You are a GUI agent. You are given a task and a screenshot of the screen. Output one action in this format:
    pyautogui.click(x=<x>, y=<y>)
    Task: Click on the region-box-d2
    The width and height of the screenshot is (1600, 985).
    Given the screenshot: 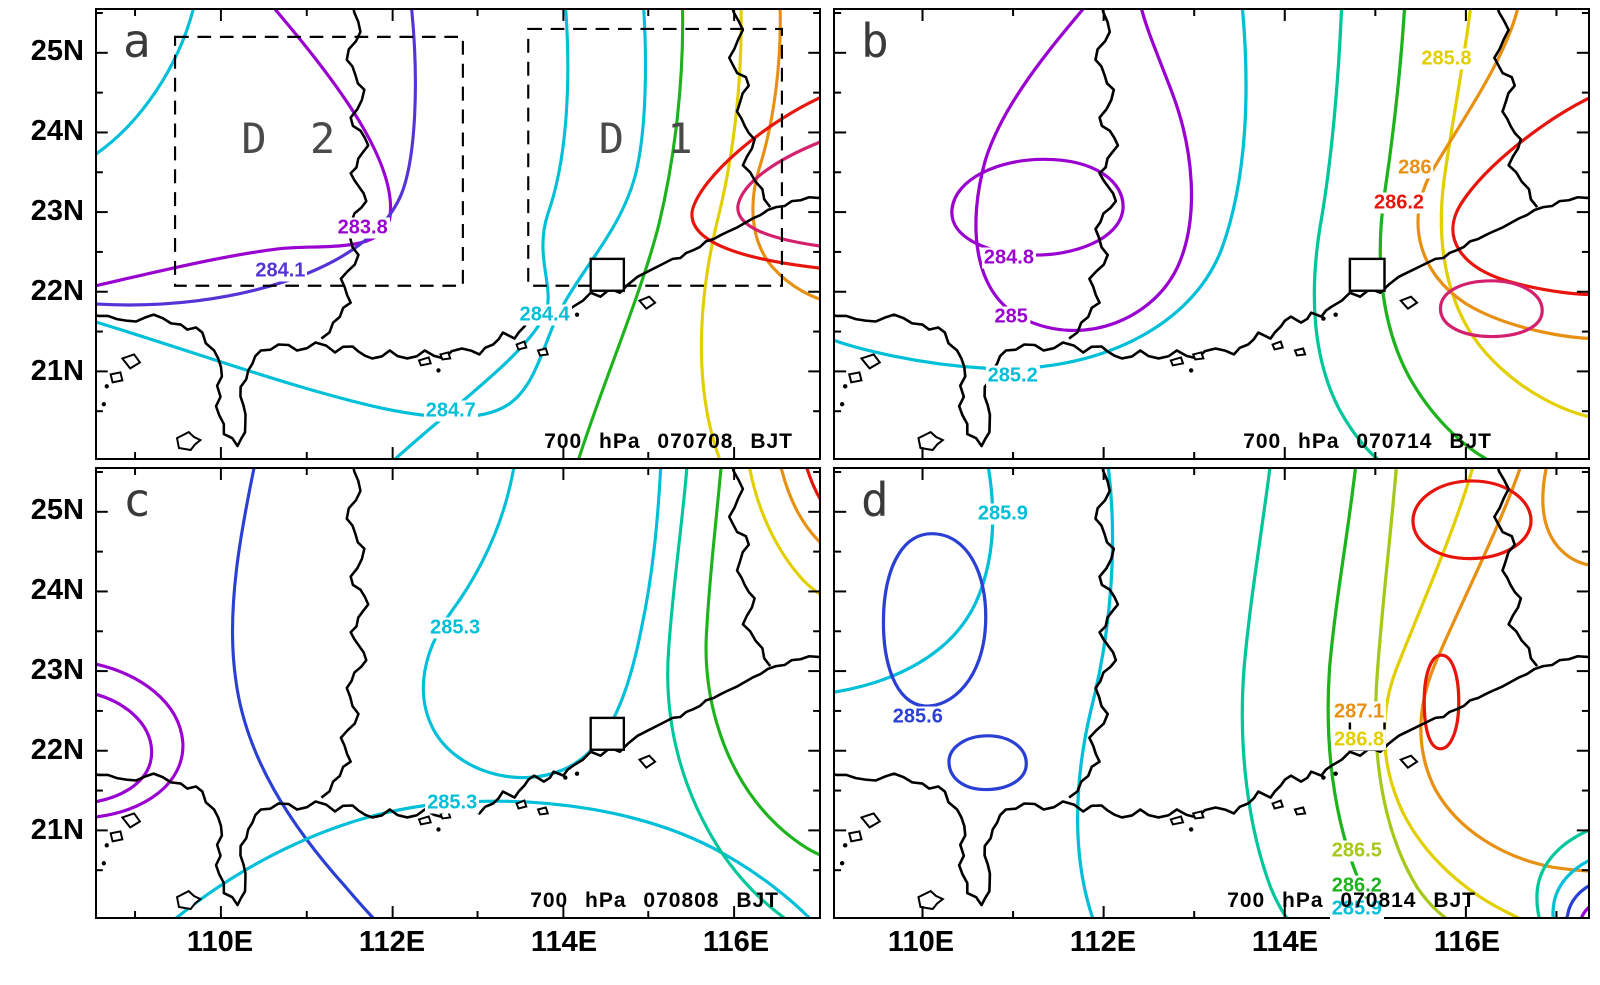 What is the action you would take?
    pyautogui.click(x=318, y=161)
    